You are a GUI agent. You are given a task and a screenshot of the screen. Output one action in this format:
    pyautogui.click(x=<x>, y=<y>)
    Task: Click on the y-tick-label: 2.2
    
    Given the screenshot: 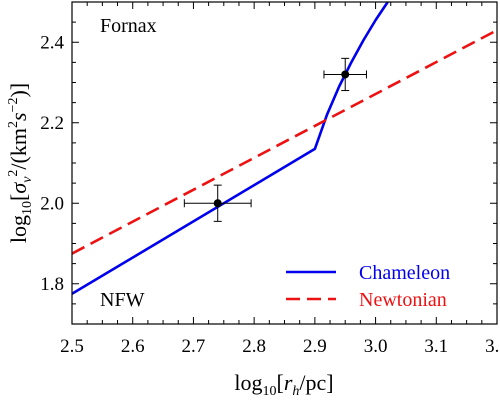 What is the action you would take?
    pyautogui.click(x=52, y=123)
    